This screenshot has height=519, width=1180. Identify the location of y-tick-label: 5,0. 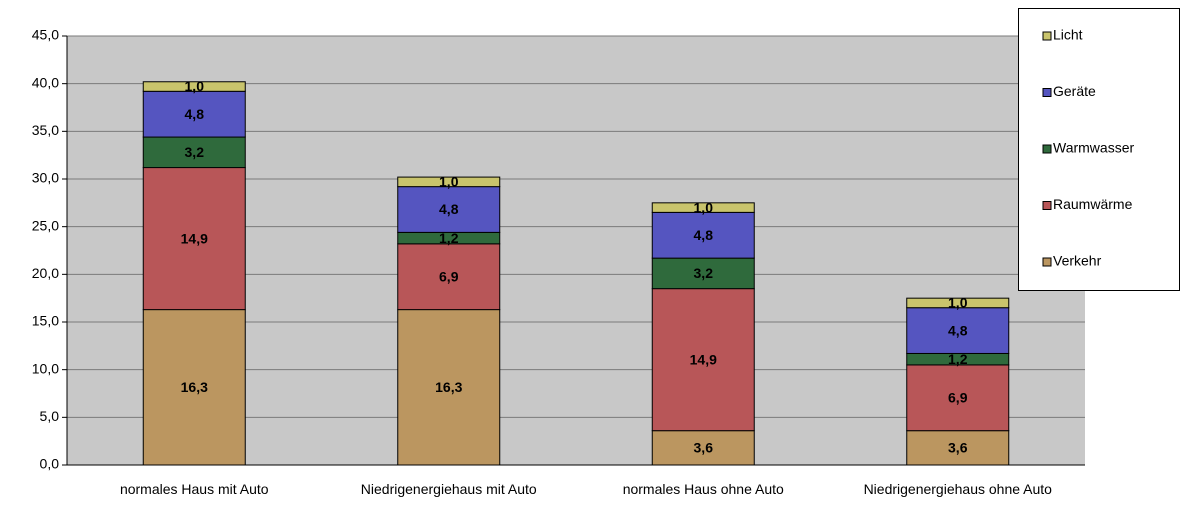
(50, 416).